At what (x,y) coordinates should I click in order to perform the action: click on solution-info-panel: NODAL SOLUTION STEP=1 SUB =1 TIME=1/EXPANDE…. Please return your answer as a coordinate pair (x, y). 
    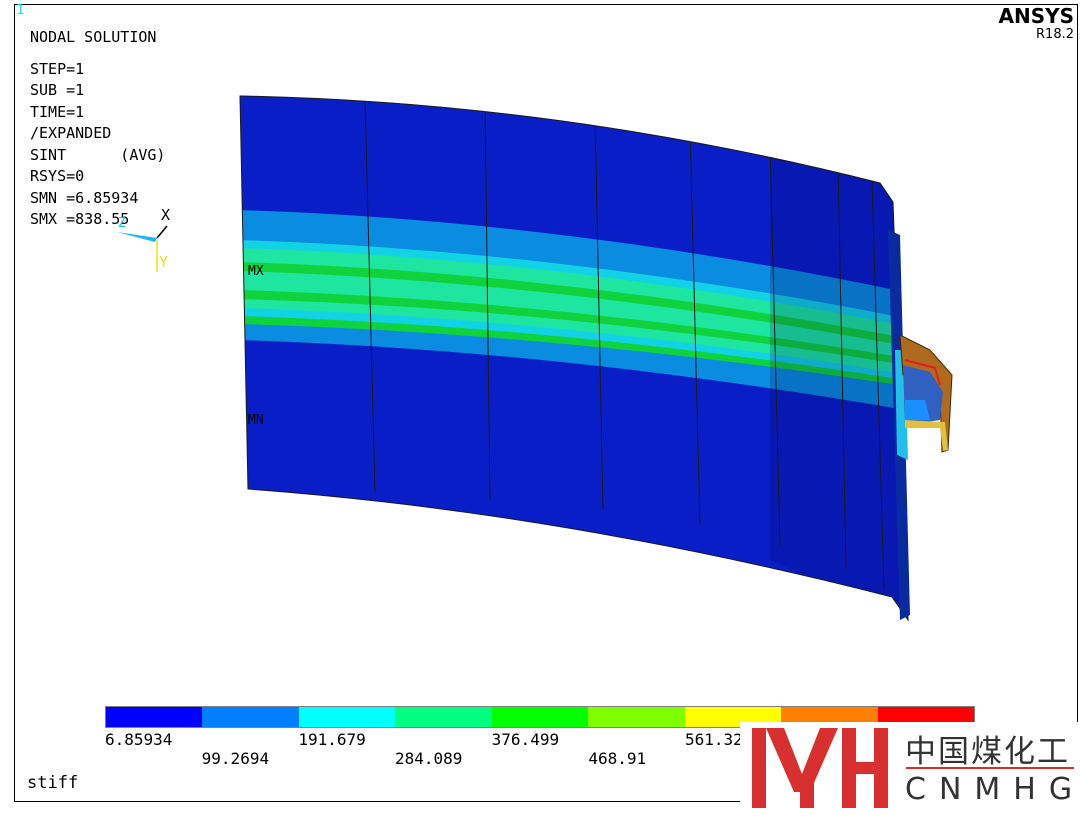
    Looking at the image, I should click on (97, 129).